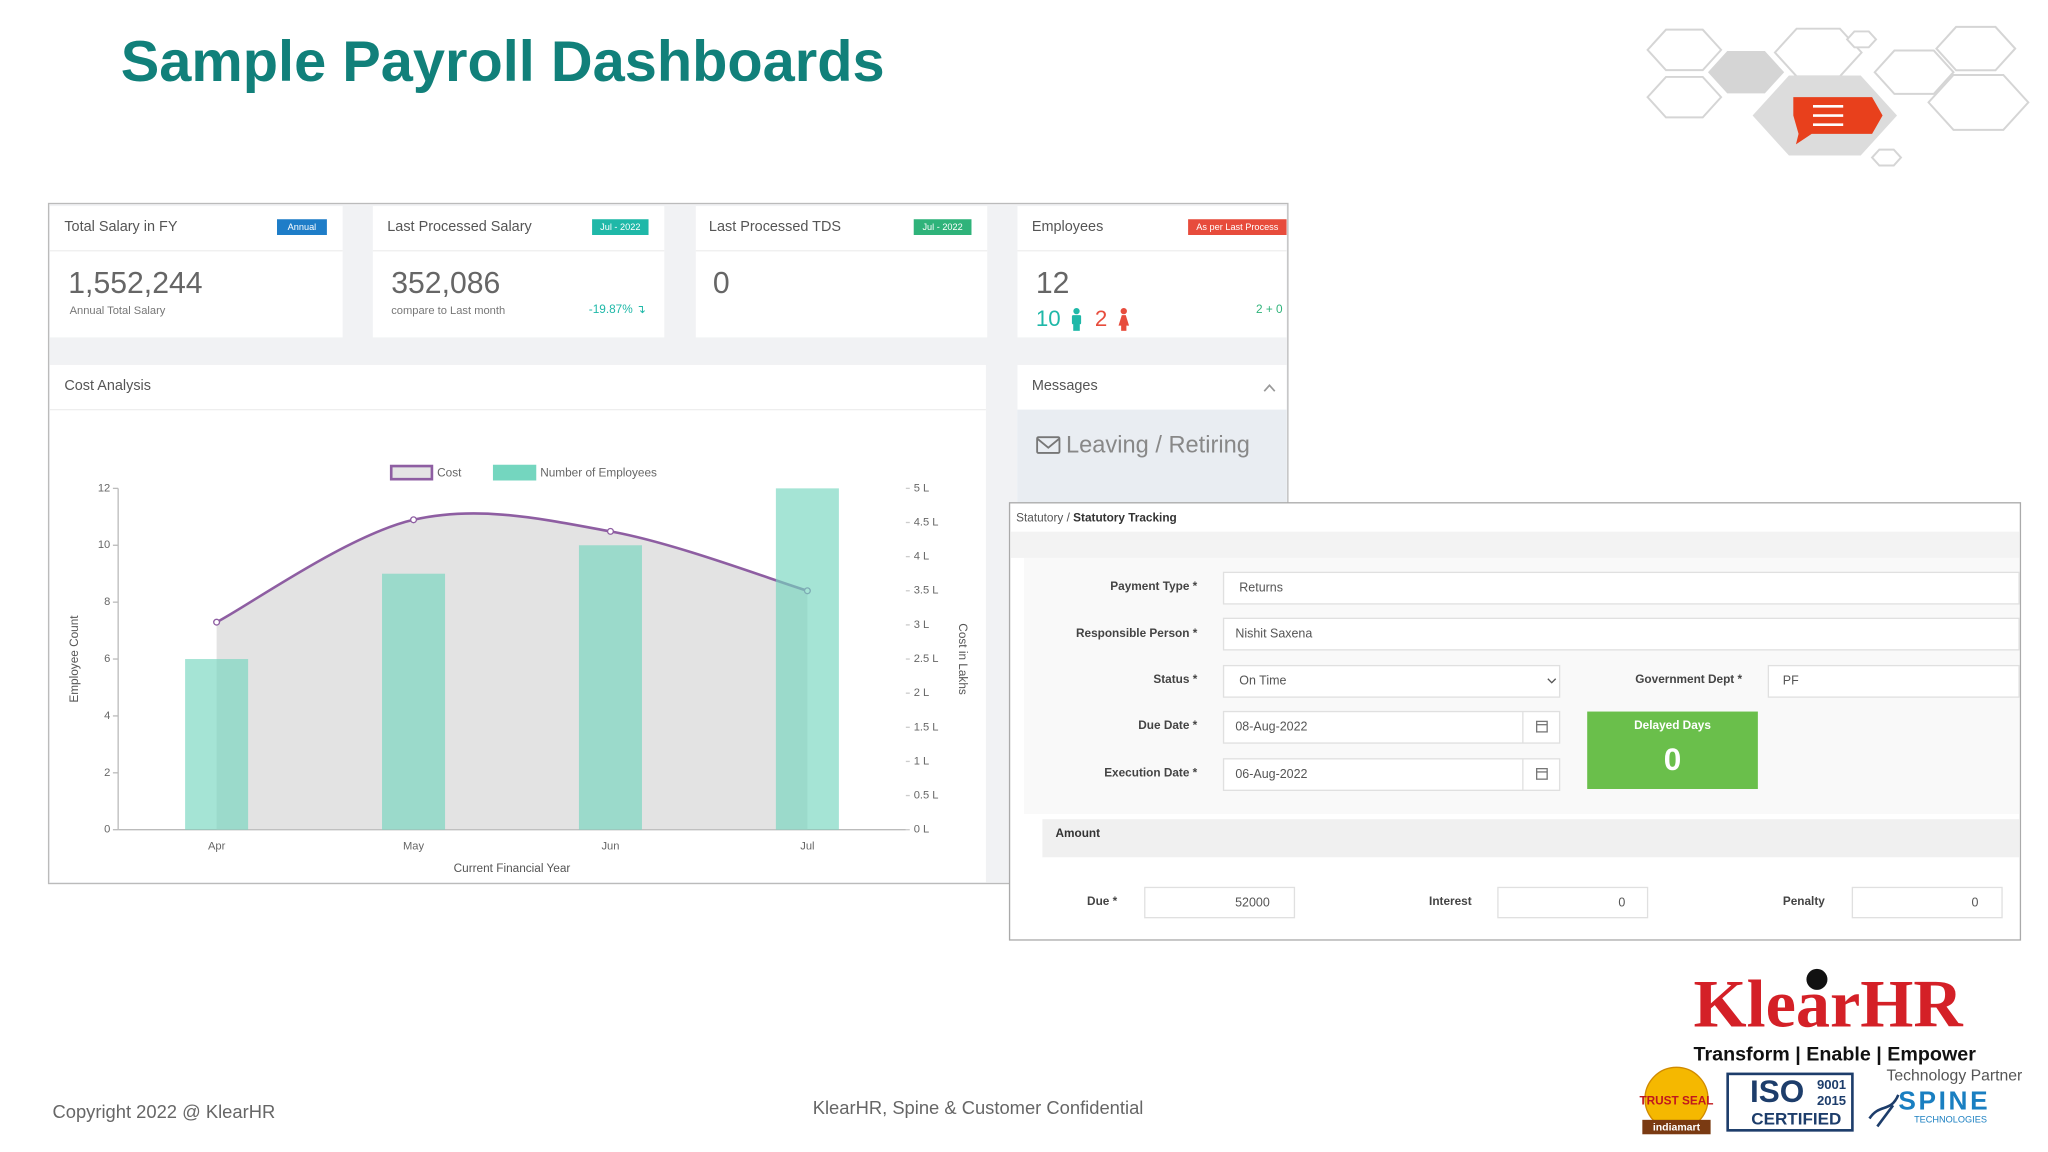  Describe the element at coordinates (1796, 1118) in the screenshot. I see `iso-certified: CERTIFIED` at that location.